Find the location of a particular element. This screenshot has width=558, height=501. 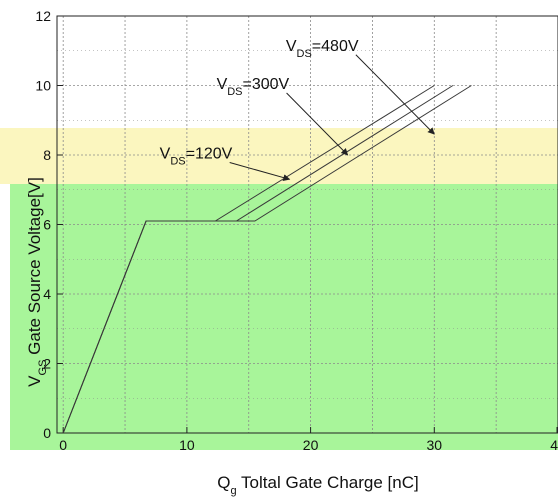

y-tick-label: 6 is located at coordinates (47, 225).